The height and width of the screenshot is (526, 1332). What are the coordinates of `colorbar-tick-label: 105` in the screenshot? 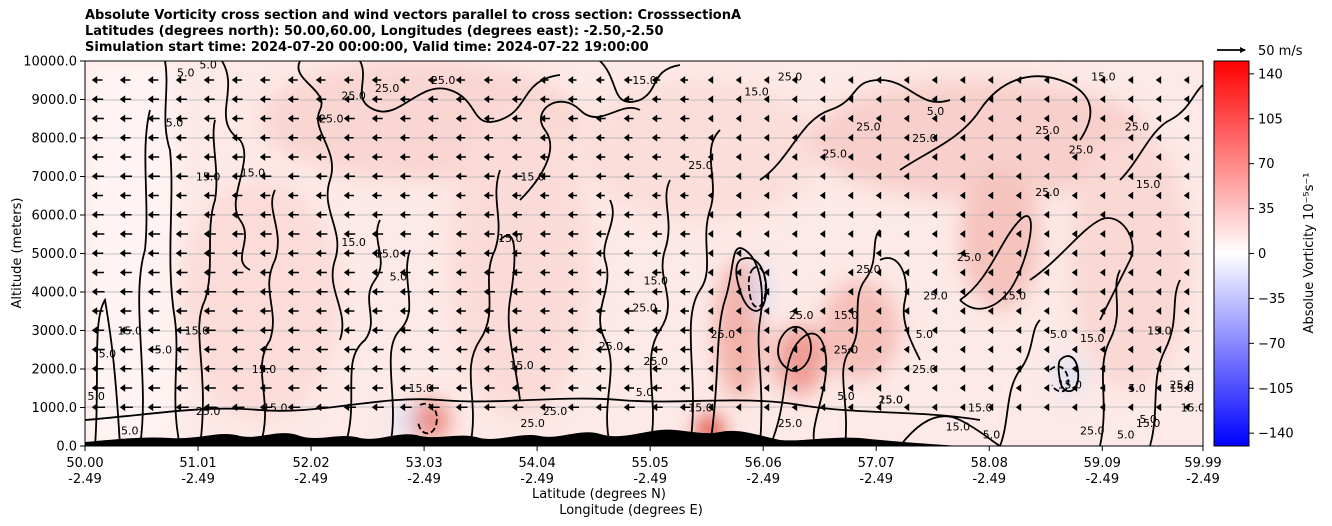 It's located at (1270, 119).